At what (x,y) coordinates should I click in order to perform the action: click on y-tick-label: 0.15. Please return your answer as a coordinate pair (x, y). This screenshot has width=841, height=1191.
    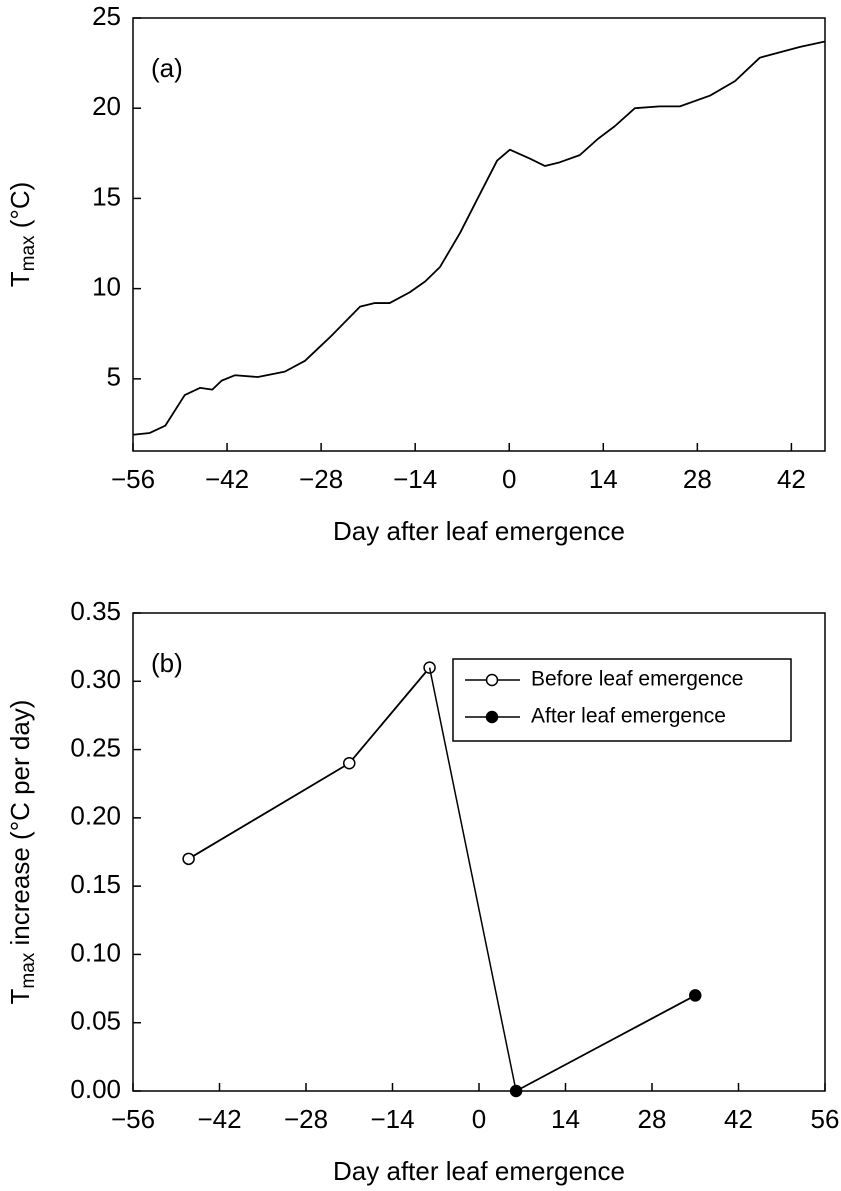
    Looking at the image, I should click on (95, 884).